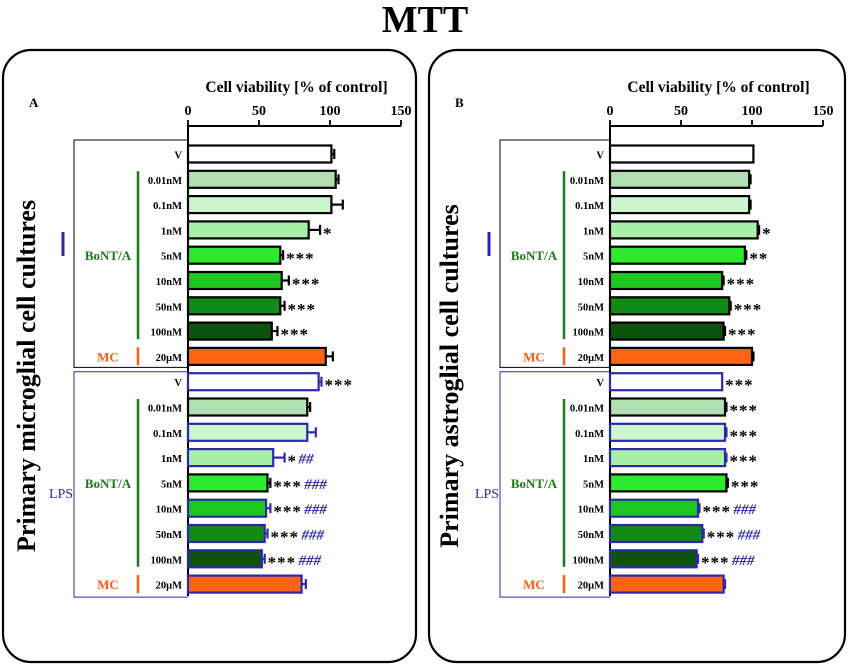 The width and height of the screenshot is (851, 668). Describe the element at coordinates (459, 102) in the screenshot. I see `panel-label: B` at that location.